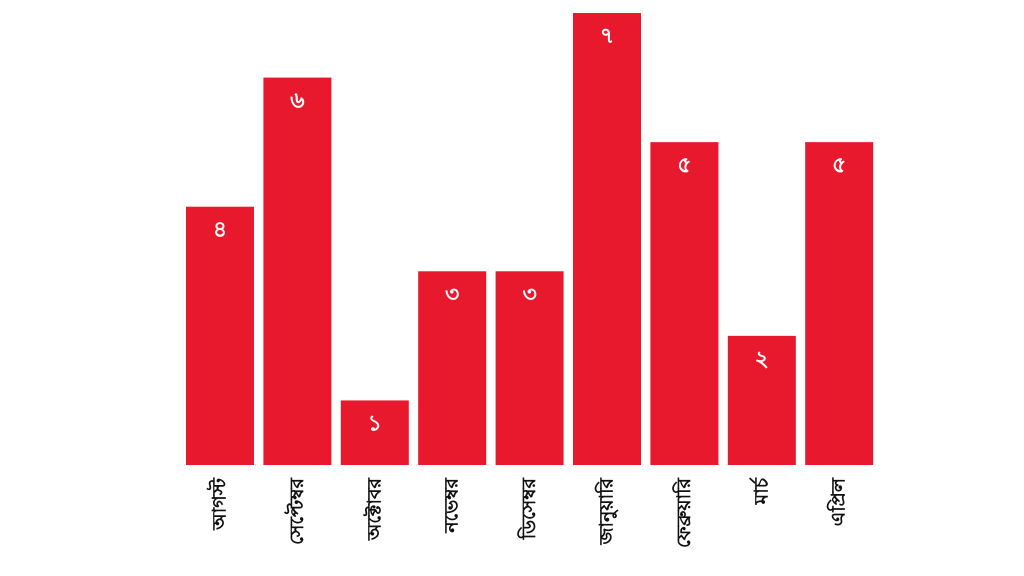 This screenshot has height=576, width=1024. Describe the element at coordinates (528, 508) in the screenshot. I see `category-label: ডিসেম্বর` at that location.